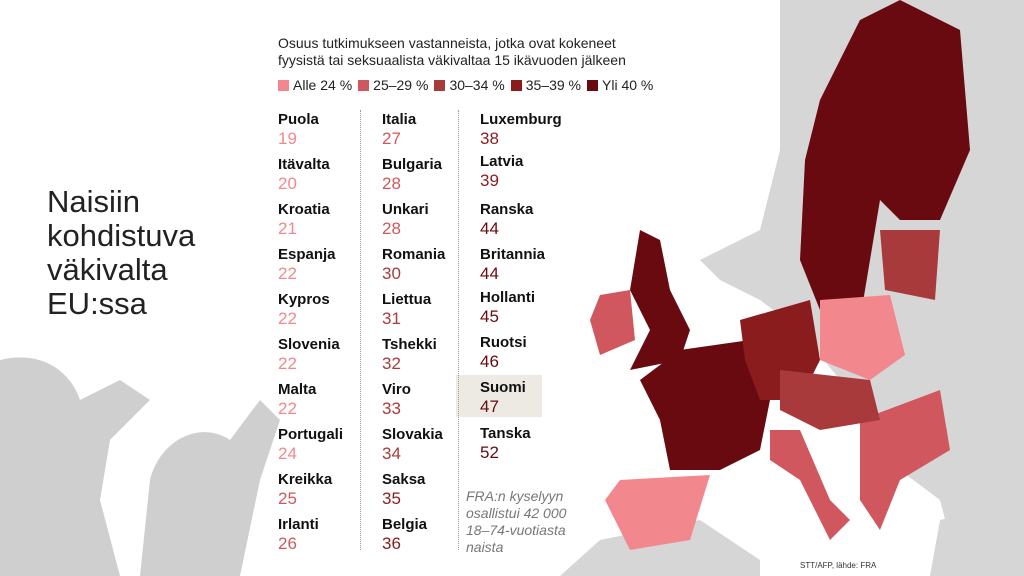 This screenshot has height=576, width=1024. Describe the element at coordinates (830, 400) in the screenshot. I see `central` at that location.